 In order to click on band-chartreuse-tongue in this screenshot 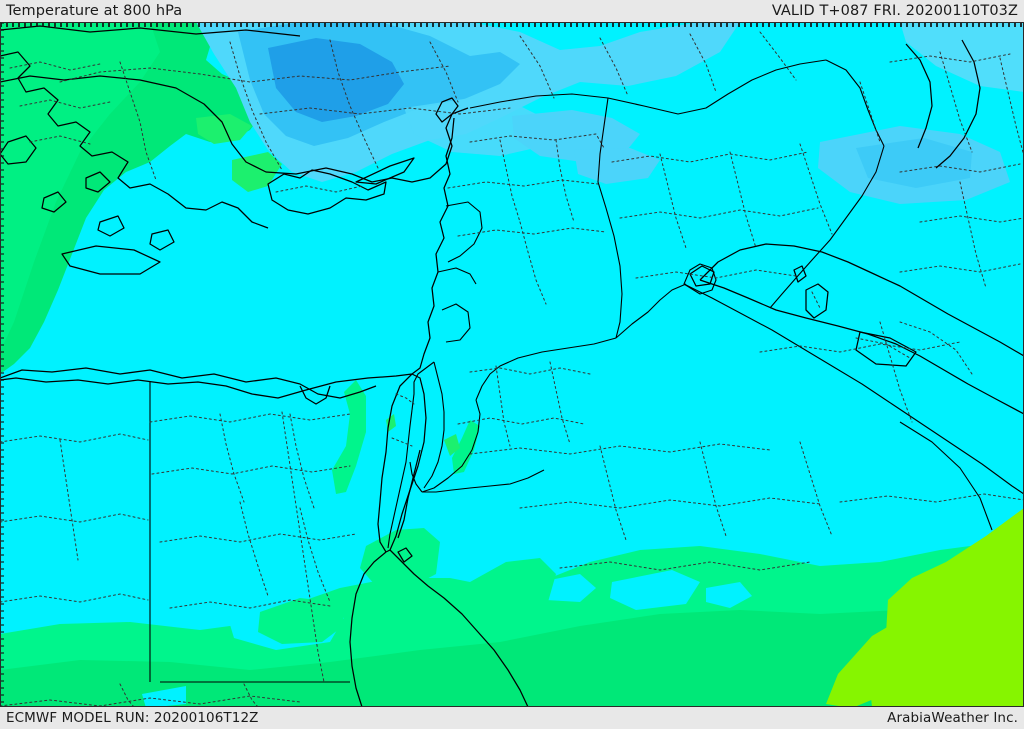, I will do `click(865, 664)`.